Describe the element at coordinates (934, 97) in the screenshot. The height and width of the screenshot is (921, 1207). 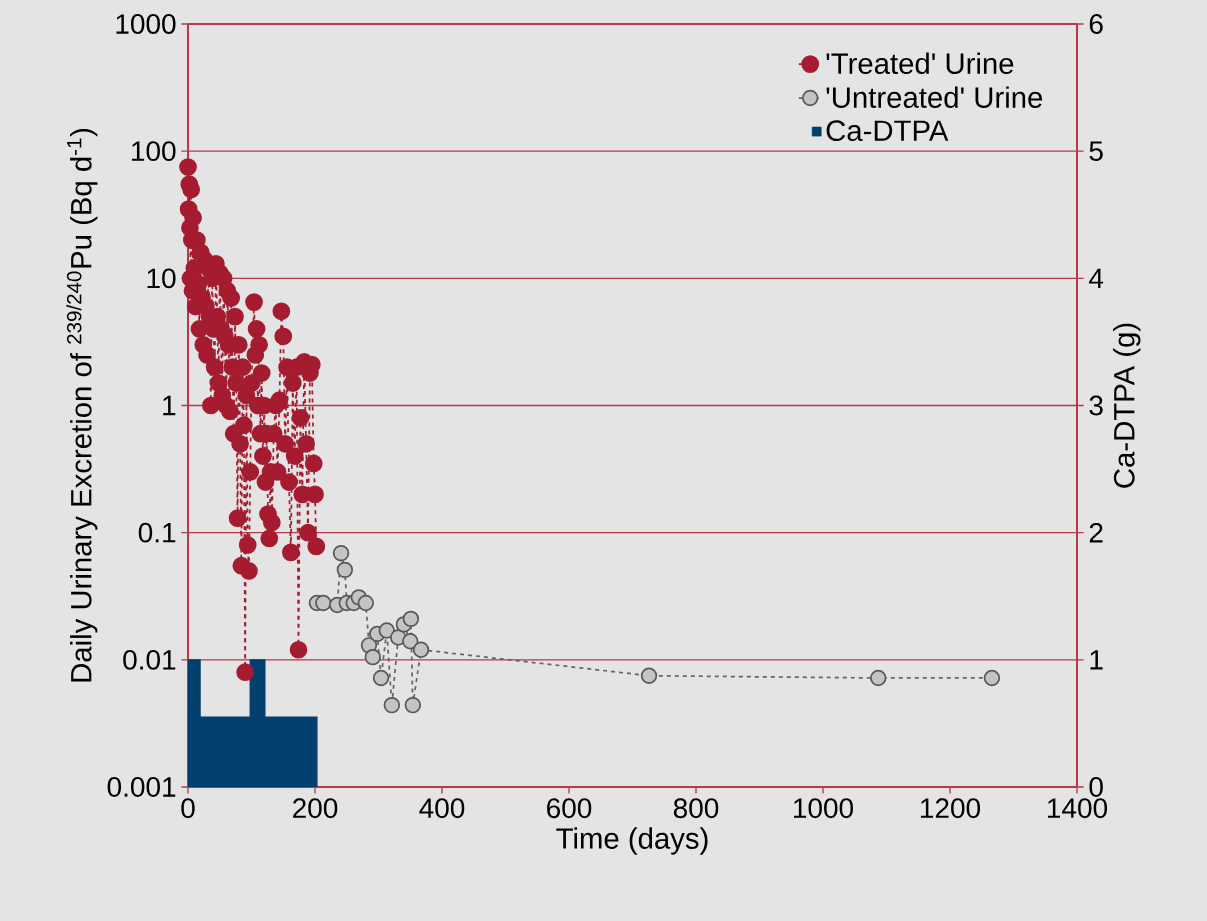
I see `legend-label: 'Untreated' Urine` at that location.